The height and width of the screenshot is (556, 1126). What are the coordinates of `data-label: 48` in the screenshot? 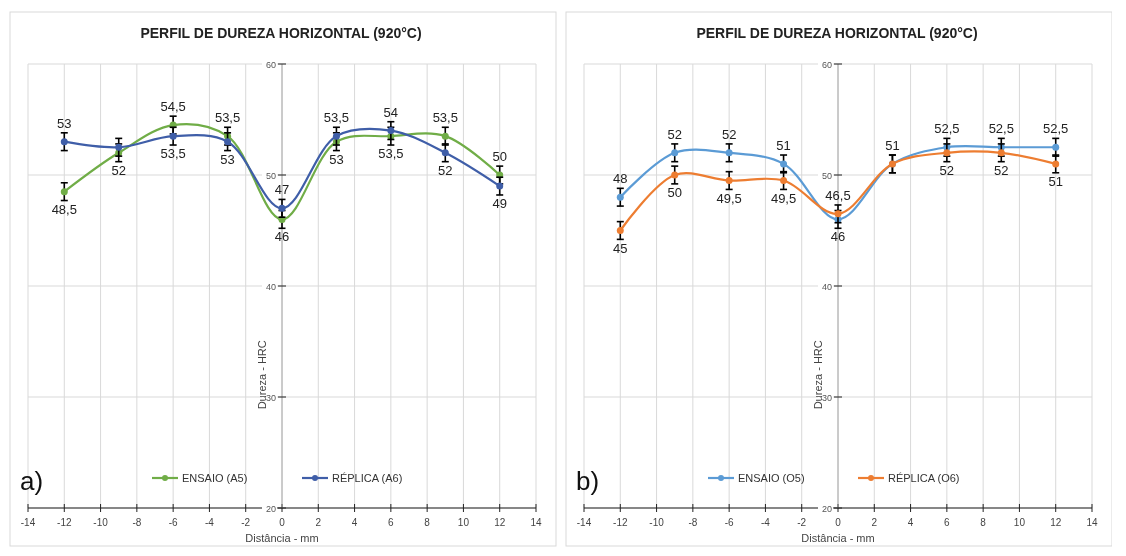 It's located at (620, 179).